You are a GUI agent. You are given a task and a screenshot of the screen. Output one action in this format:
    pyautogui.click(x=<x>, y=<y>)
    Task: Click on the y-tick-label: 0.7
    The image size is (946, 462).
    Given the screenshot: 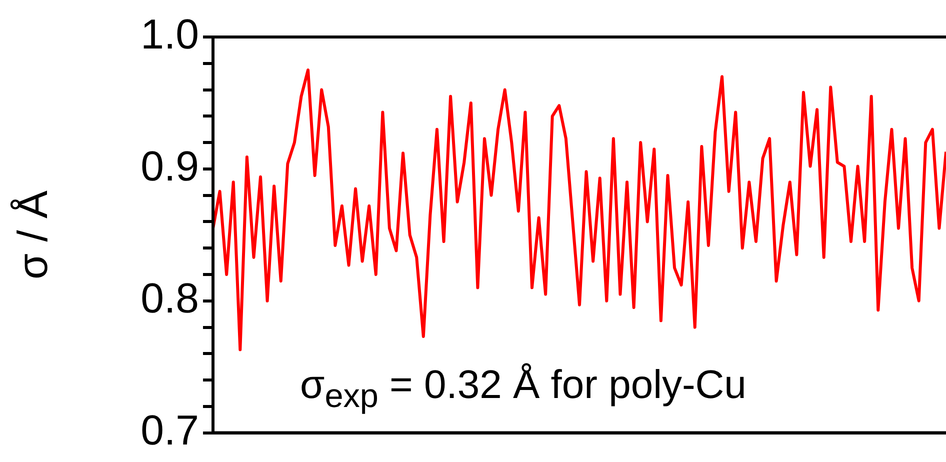 What is the action you would take?
    pyautogui.click(x=169, y=430)
    